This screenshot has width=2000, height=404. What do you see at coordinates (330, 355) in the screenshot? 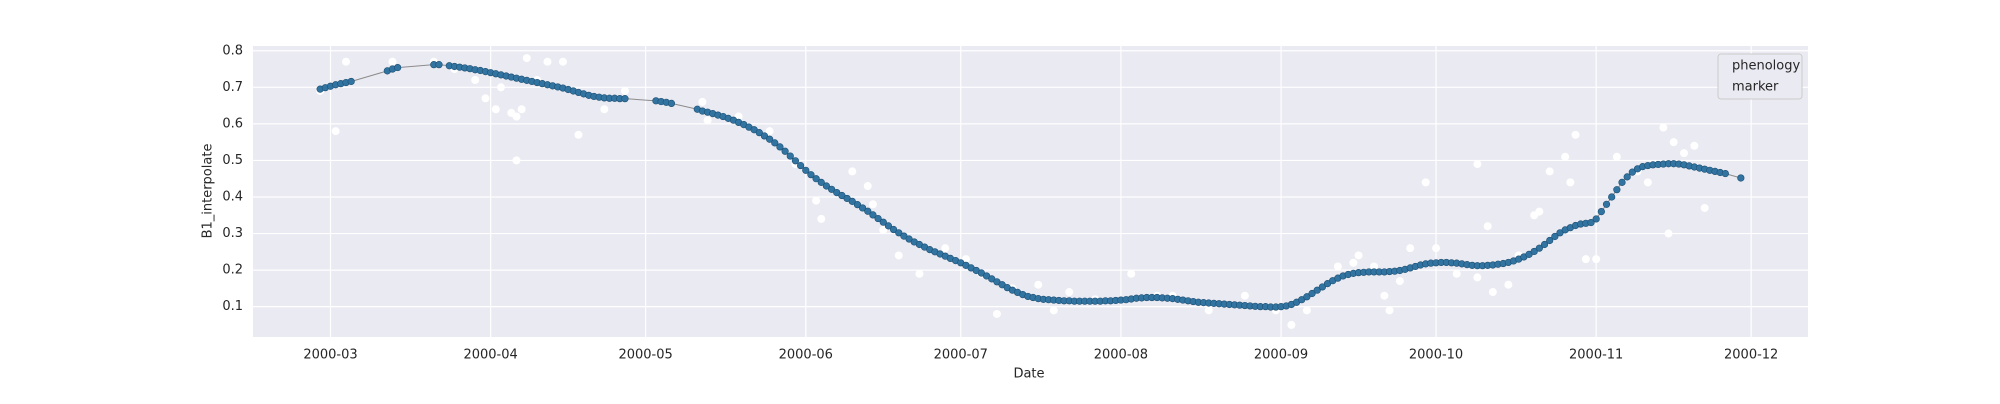
I see `x-tick-label: 2000-03` at bounding box center [330, 355].